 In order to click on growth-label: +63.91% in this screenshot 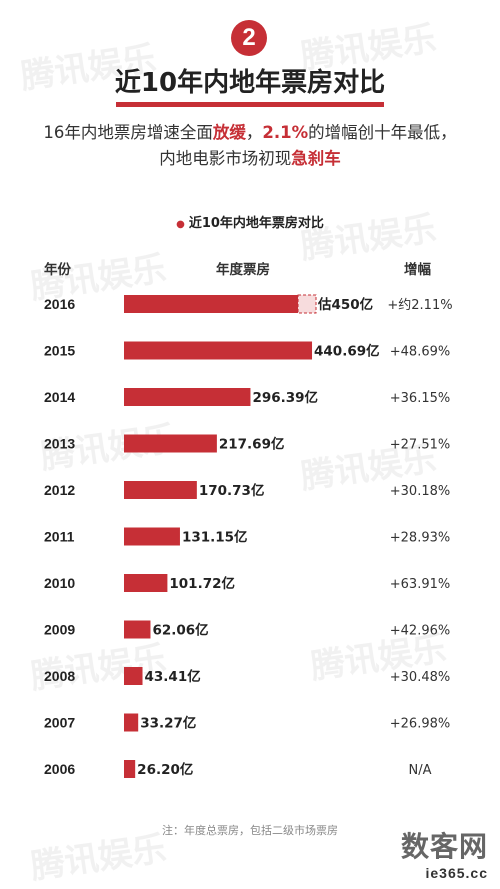, I will do `click(420, 584)`.